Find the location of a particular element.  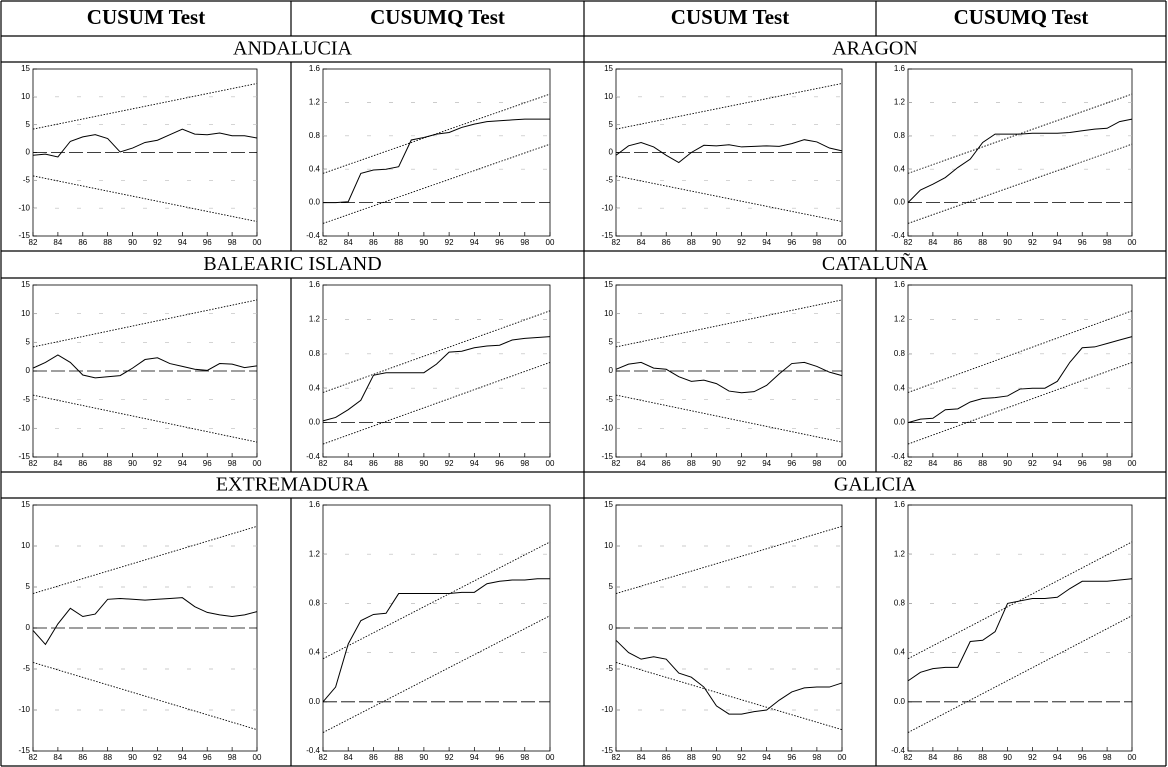

y-tick-label: 0.0 is located at coordinates (315, 202).